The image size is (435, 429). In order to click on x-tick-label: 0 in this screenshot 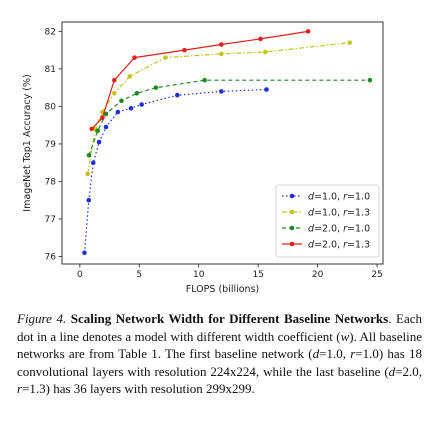, I will do `click(80, 275)`.